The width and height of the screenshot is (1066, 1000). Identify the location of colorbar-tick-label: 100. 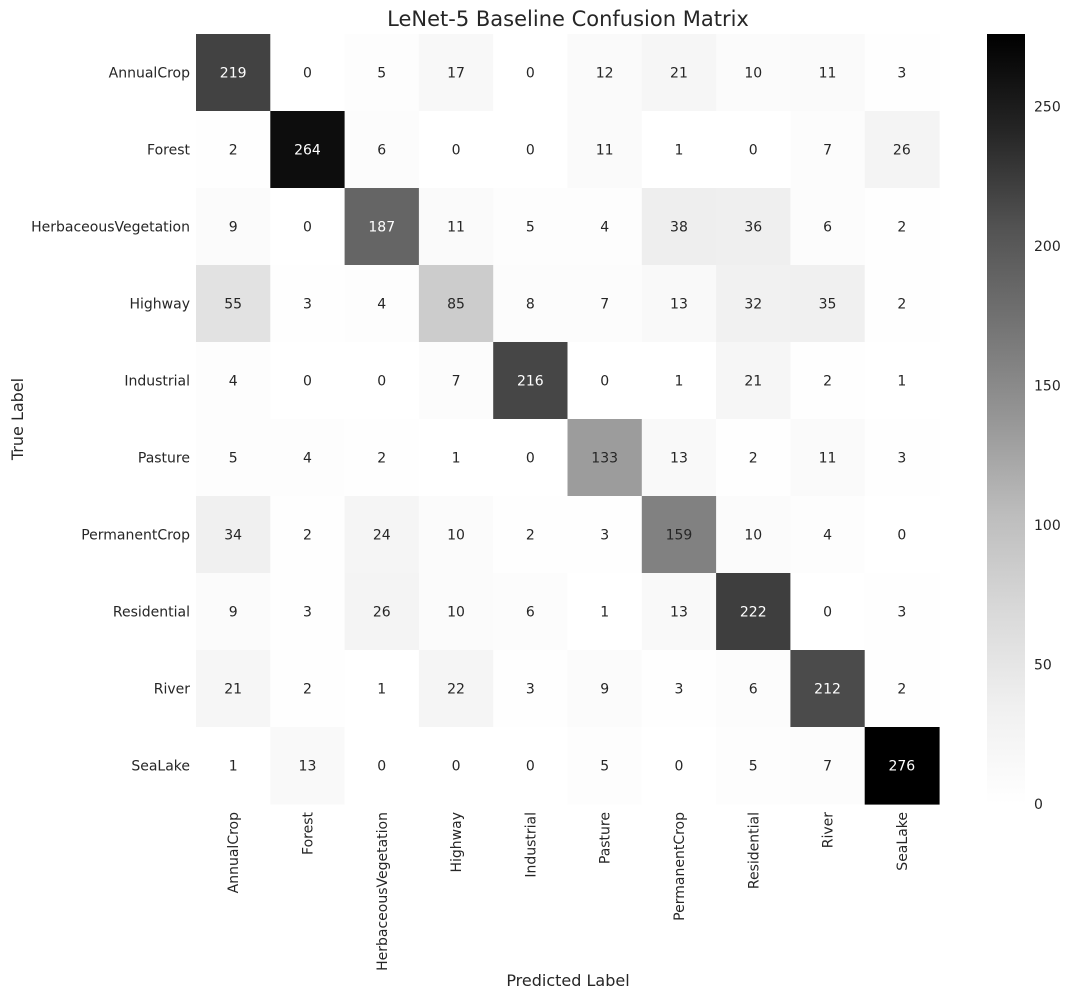
(1047, 526).